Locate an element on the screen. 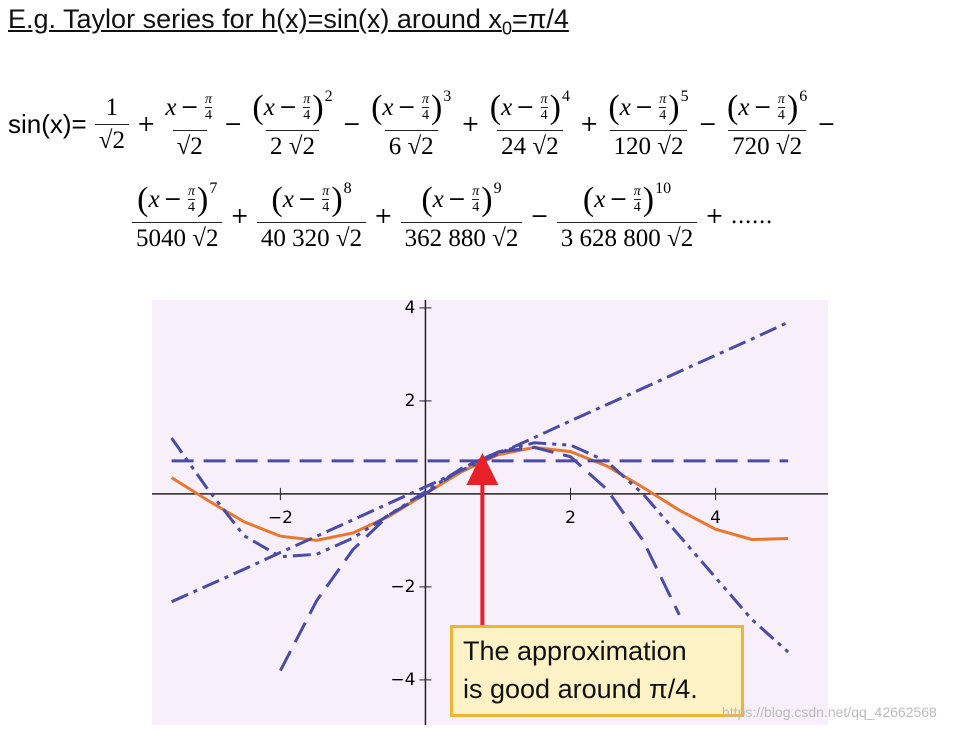 The height and width of the screenshot is (731, 979). numerator: (x − π 4) 3 is located at coordinates (411, 109).